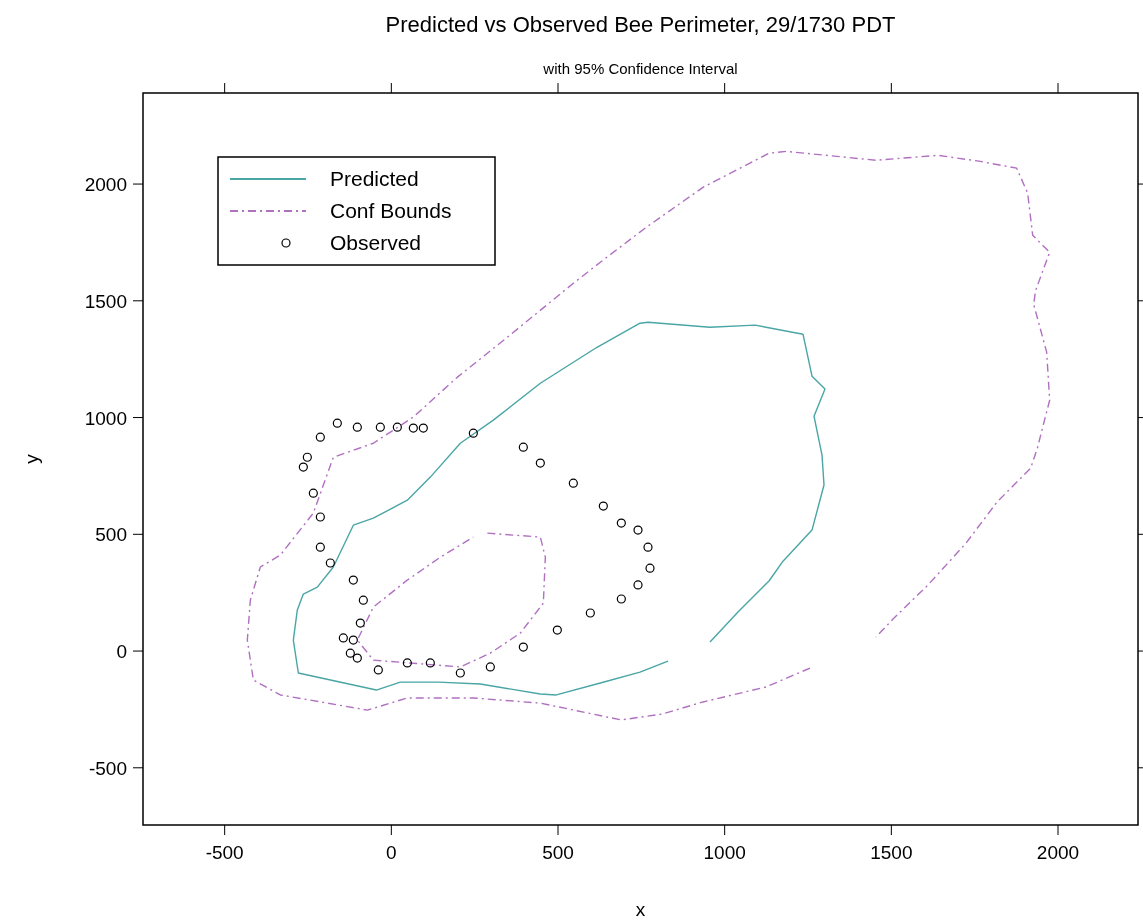  What do you see at coordinates (105, 418) in the screenshot?
I see `y-tick-label: 1000` at bounding box center [105, 418].